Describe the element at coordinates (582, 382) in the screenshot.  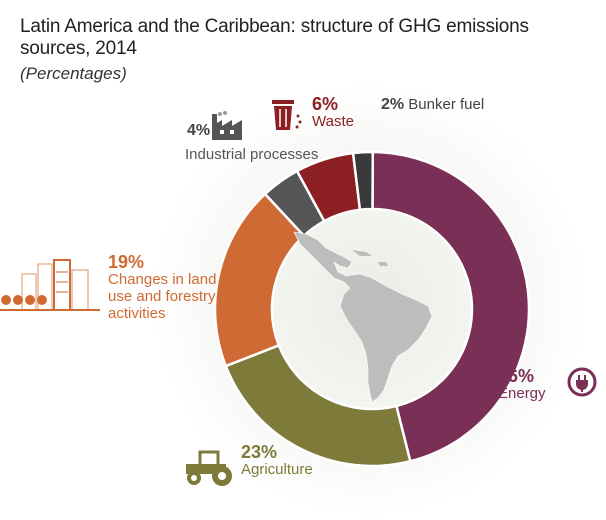
I see `plug-icon` at that location.